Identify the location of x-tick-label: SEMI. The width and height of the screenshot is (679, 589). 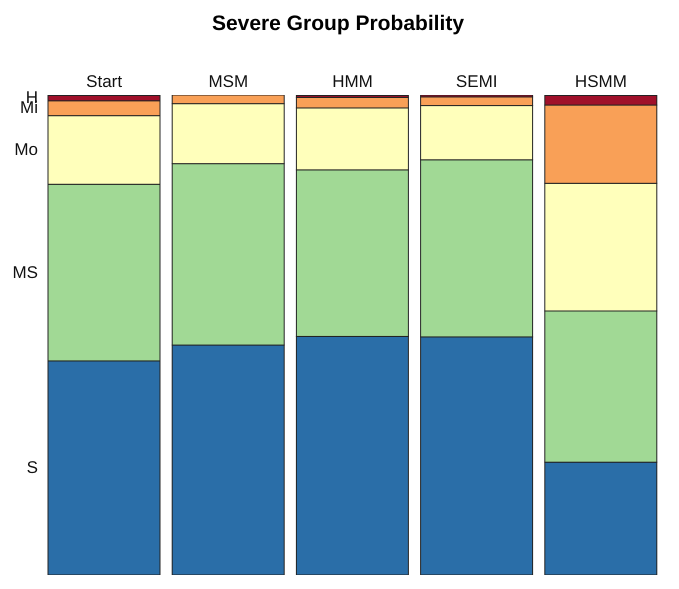
(477, 81).